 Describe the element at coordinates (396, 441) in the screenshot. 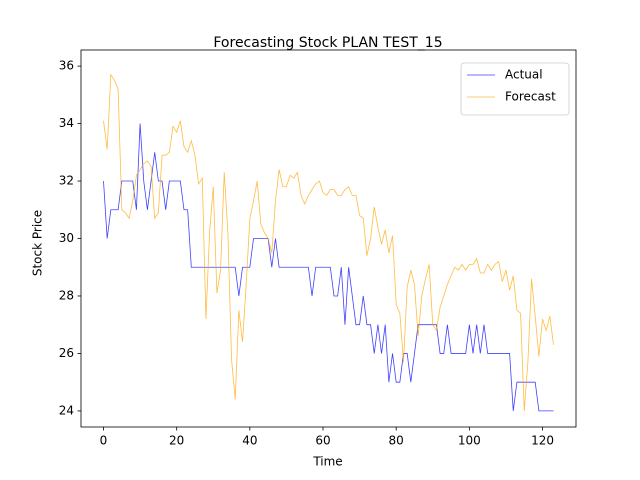

I see `x-tick-label: 80` at that location.